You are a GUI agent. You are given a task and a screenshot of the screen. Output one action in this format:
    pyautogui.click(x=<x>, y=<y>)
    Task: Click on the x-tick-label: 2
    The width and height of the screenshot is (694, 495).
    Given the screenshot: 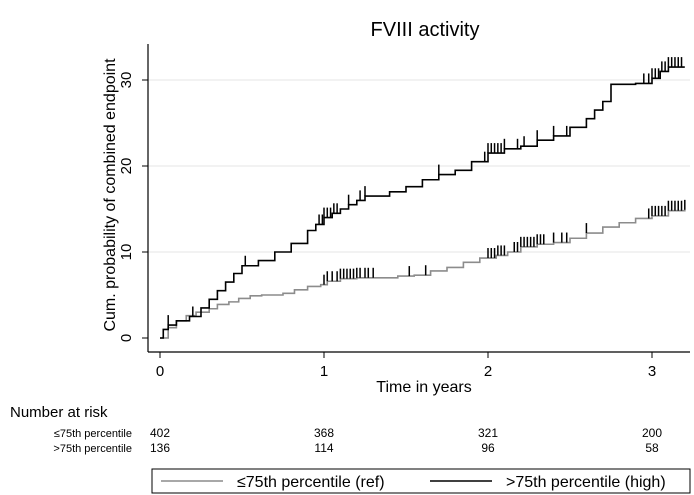 What is the action you would take?
    pyautogui.click(x=488, y=371)
    